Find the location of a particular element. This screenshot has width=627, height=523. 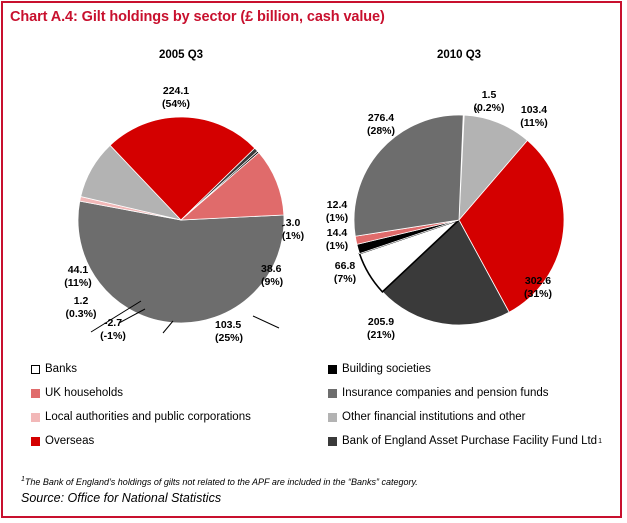

data-label: 38.6 (9%) is located at coordinates (272, 275).